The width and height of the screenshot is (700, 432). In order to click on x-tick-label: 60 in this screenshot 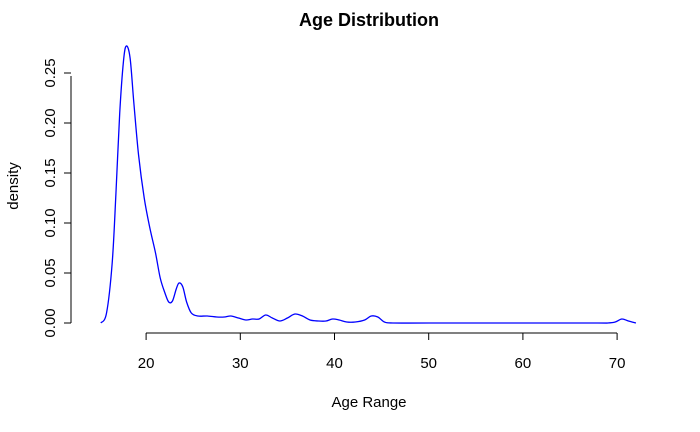, I will do `click(523, 363)`.